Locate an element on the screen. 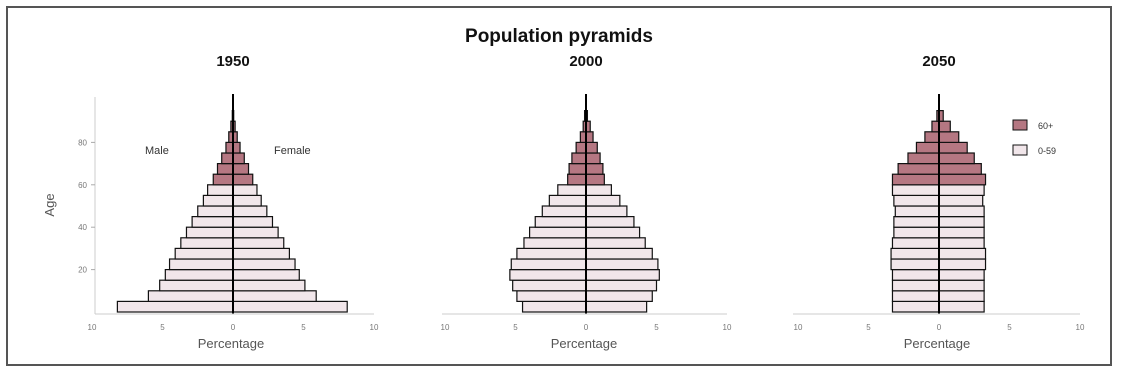  y-tick-label: 40 is located at coordinates (82, 227).